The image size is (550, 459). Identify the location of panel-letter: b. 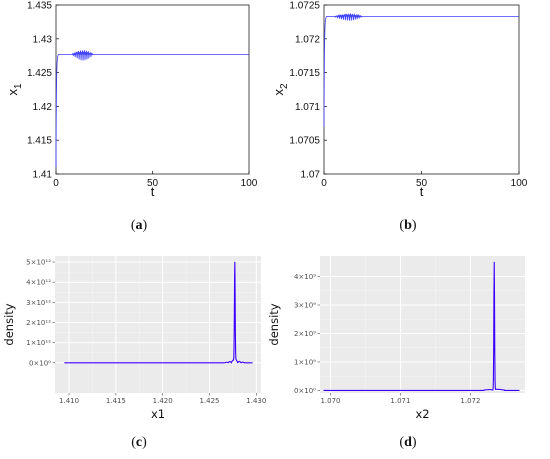
(408, 225).